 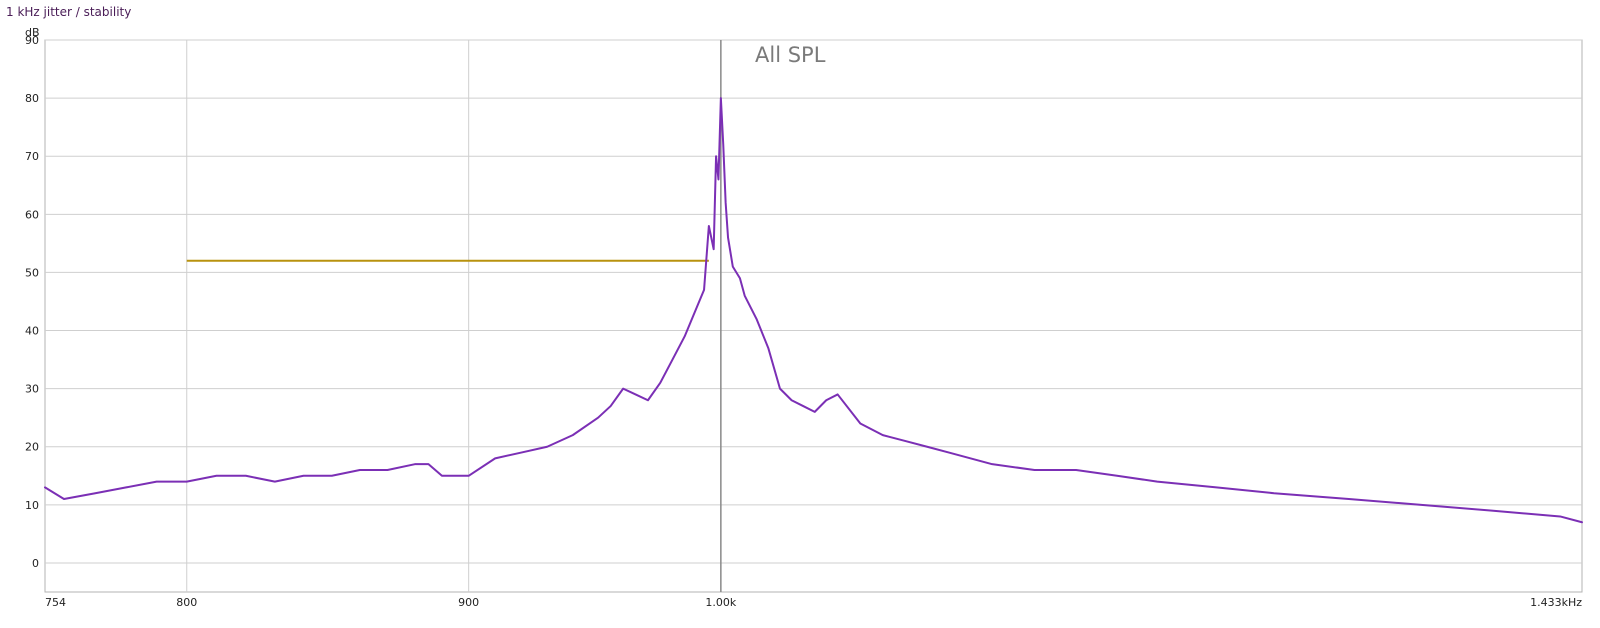 What do you see at coordinates (1556, 602) in the screenshot?
I see `x-tick-label: 1.433kHz` at bounding box center [1556, 602].